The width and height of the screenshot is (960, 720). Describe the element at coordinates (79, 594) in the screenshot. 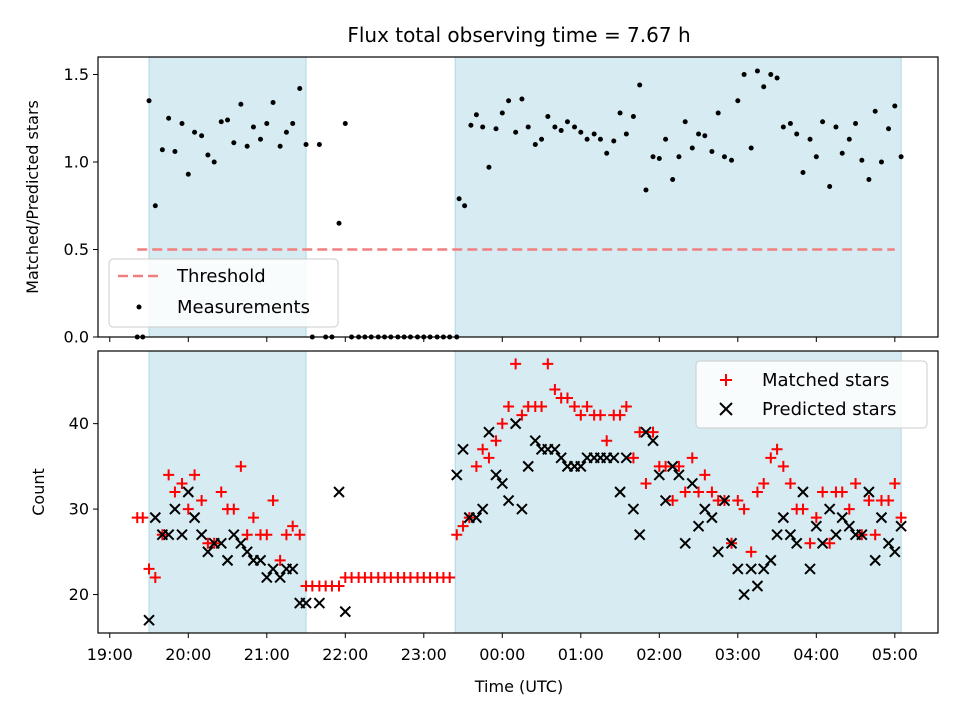

I see `bottom-ytick-label: 20` at that location.